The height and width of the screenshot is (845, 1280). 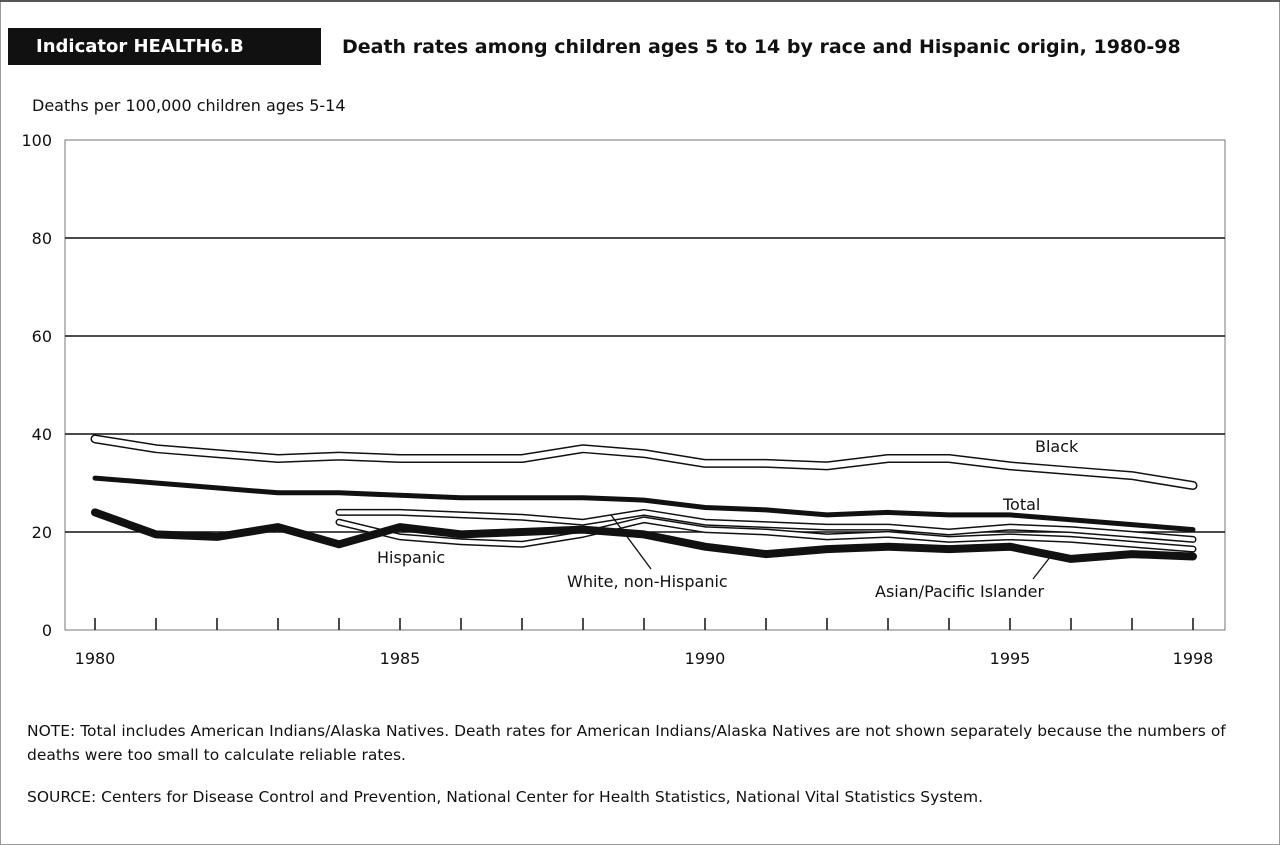 I want to click on x-tick-label-1990: 1990, so click(x=705, y=658).